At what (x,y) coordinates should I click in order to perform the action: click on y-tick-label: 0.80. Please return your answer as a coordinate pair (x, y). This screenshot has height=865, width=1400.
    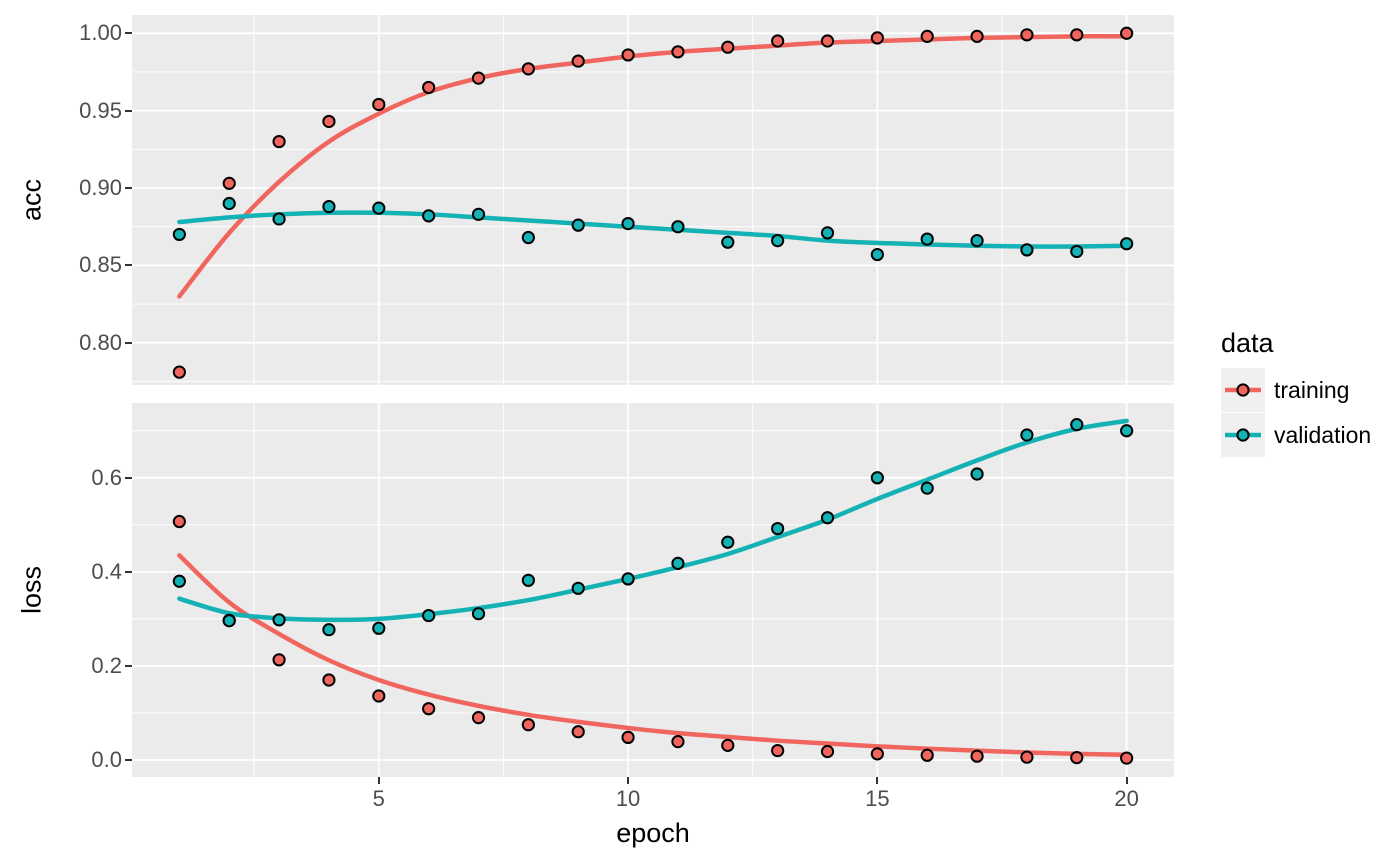
    Looking at the image, I should click on (100, 342).